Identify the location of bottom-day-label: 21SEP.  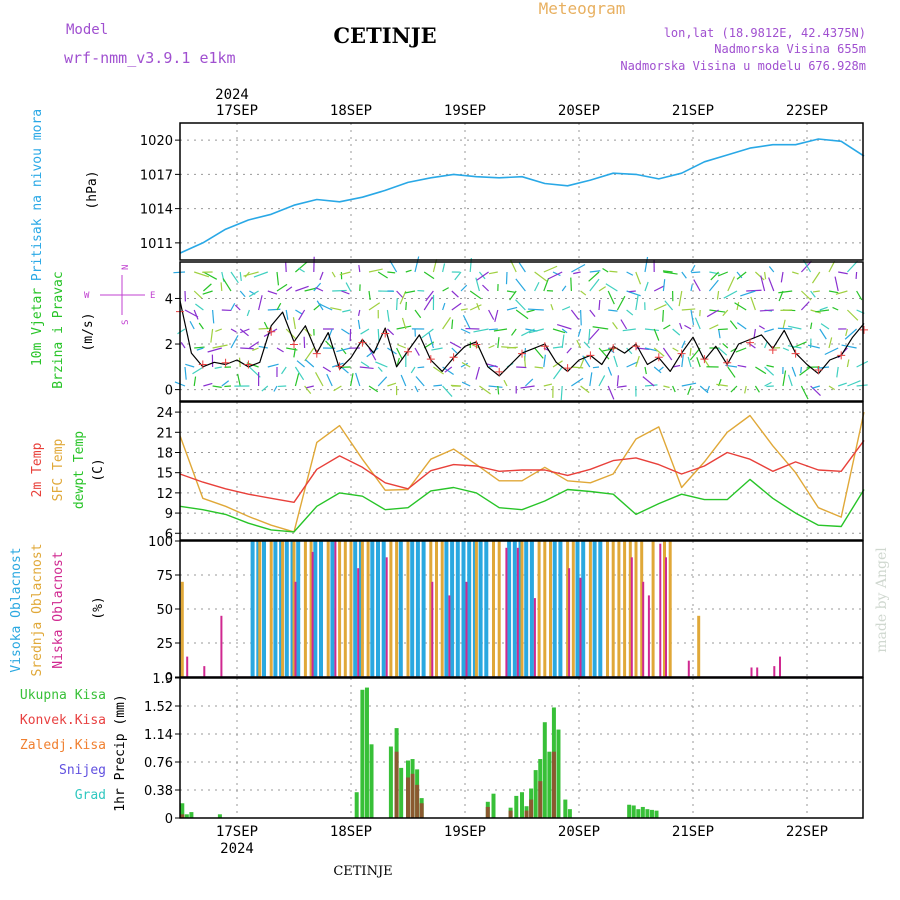
(693, 832).